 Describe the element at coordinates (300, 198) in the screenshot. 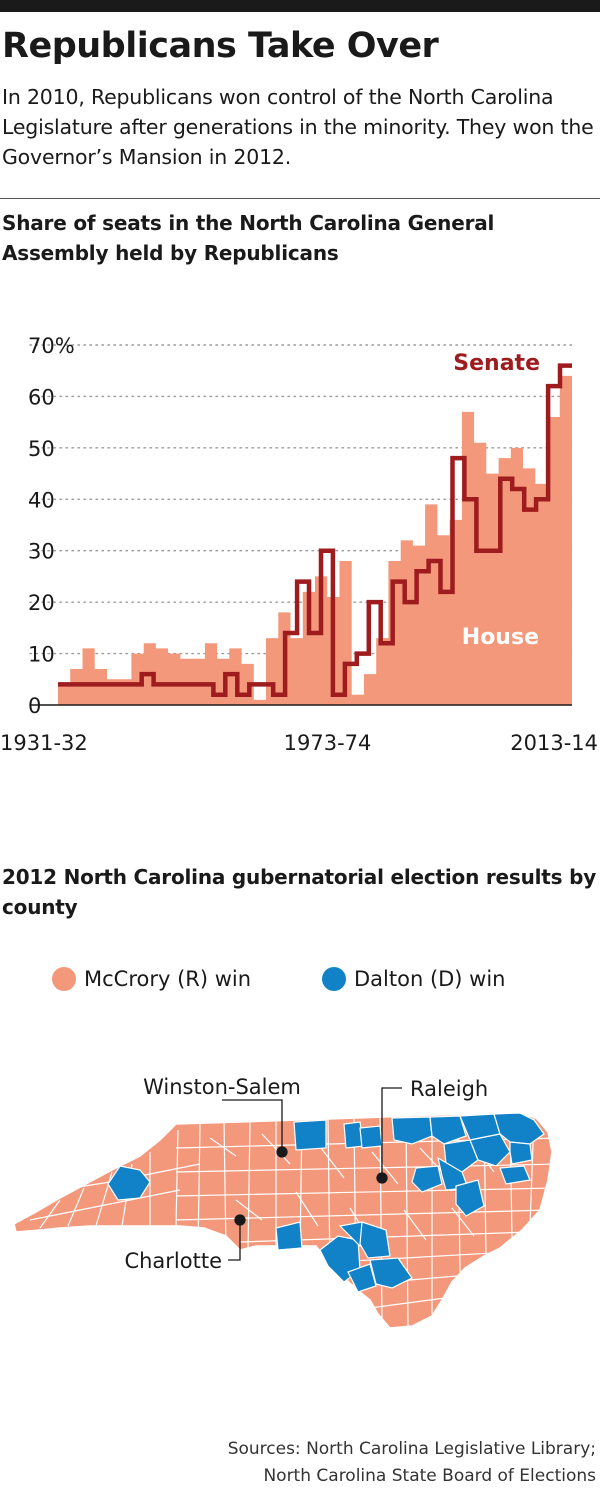

I see `divider` at that location.